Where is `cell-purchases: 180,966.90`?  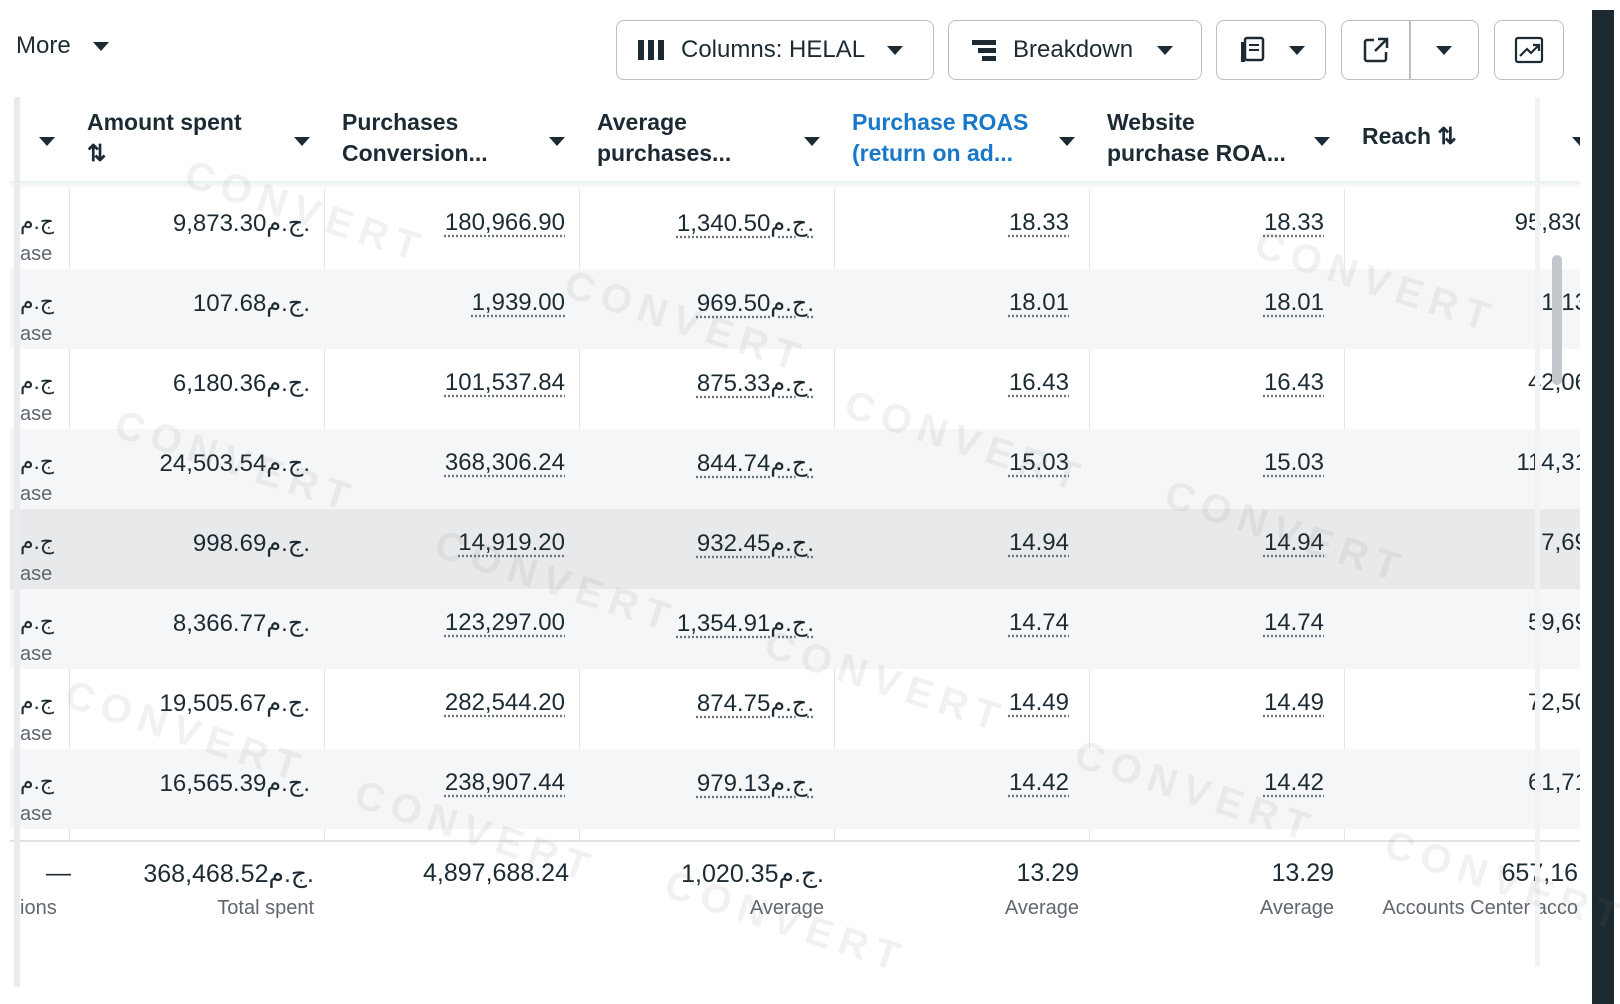 cell-purchases: 180,966.90 is located at coordinates (505, 223).